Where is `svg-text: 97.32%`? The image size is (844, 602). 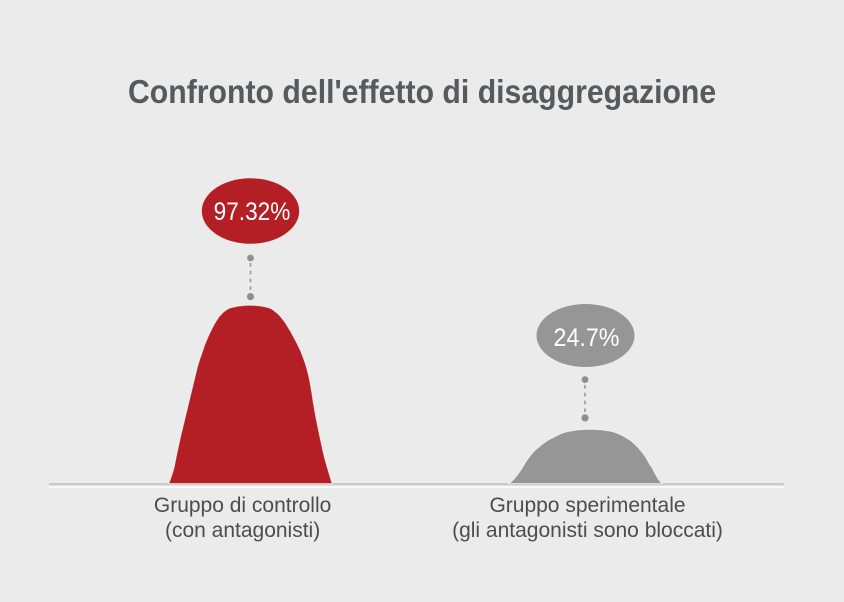
svg-text: 97.32% is located at coordinates (252, 212).